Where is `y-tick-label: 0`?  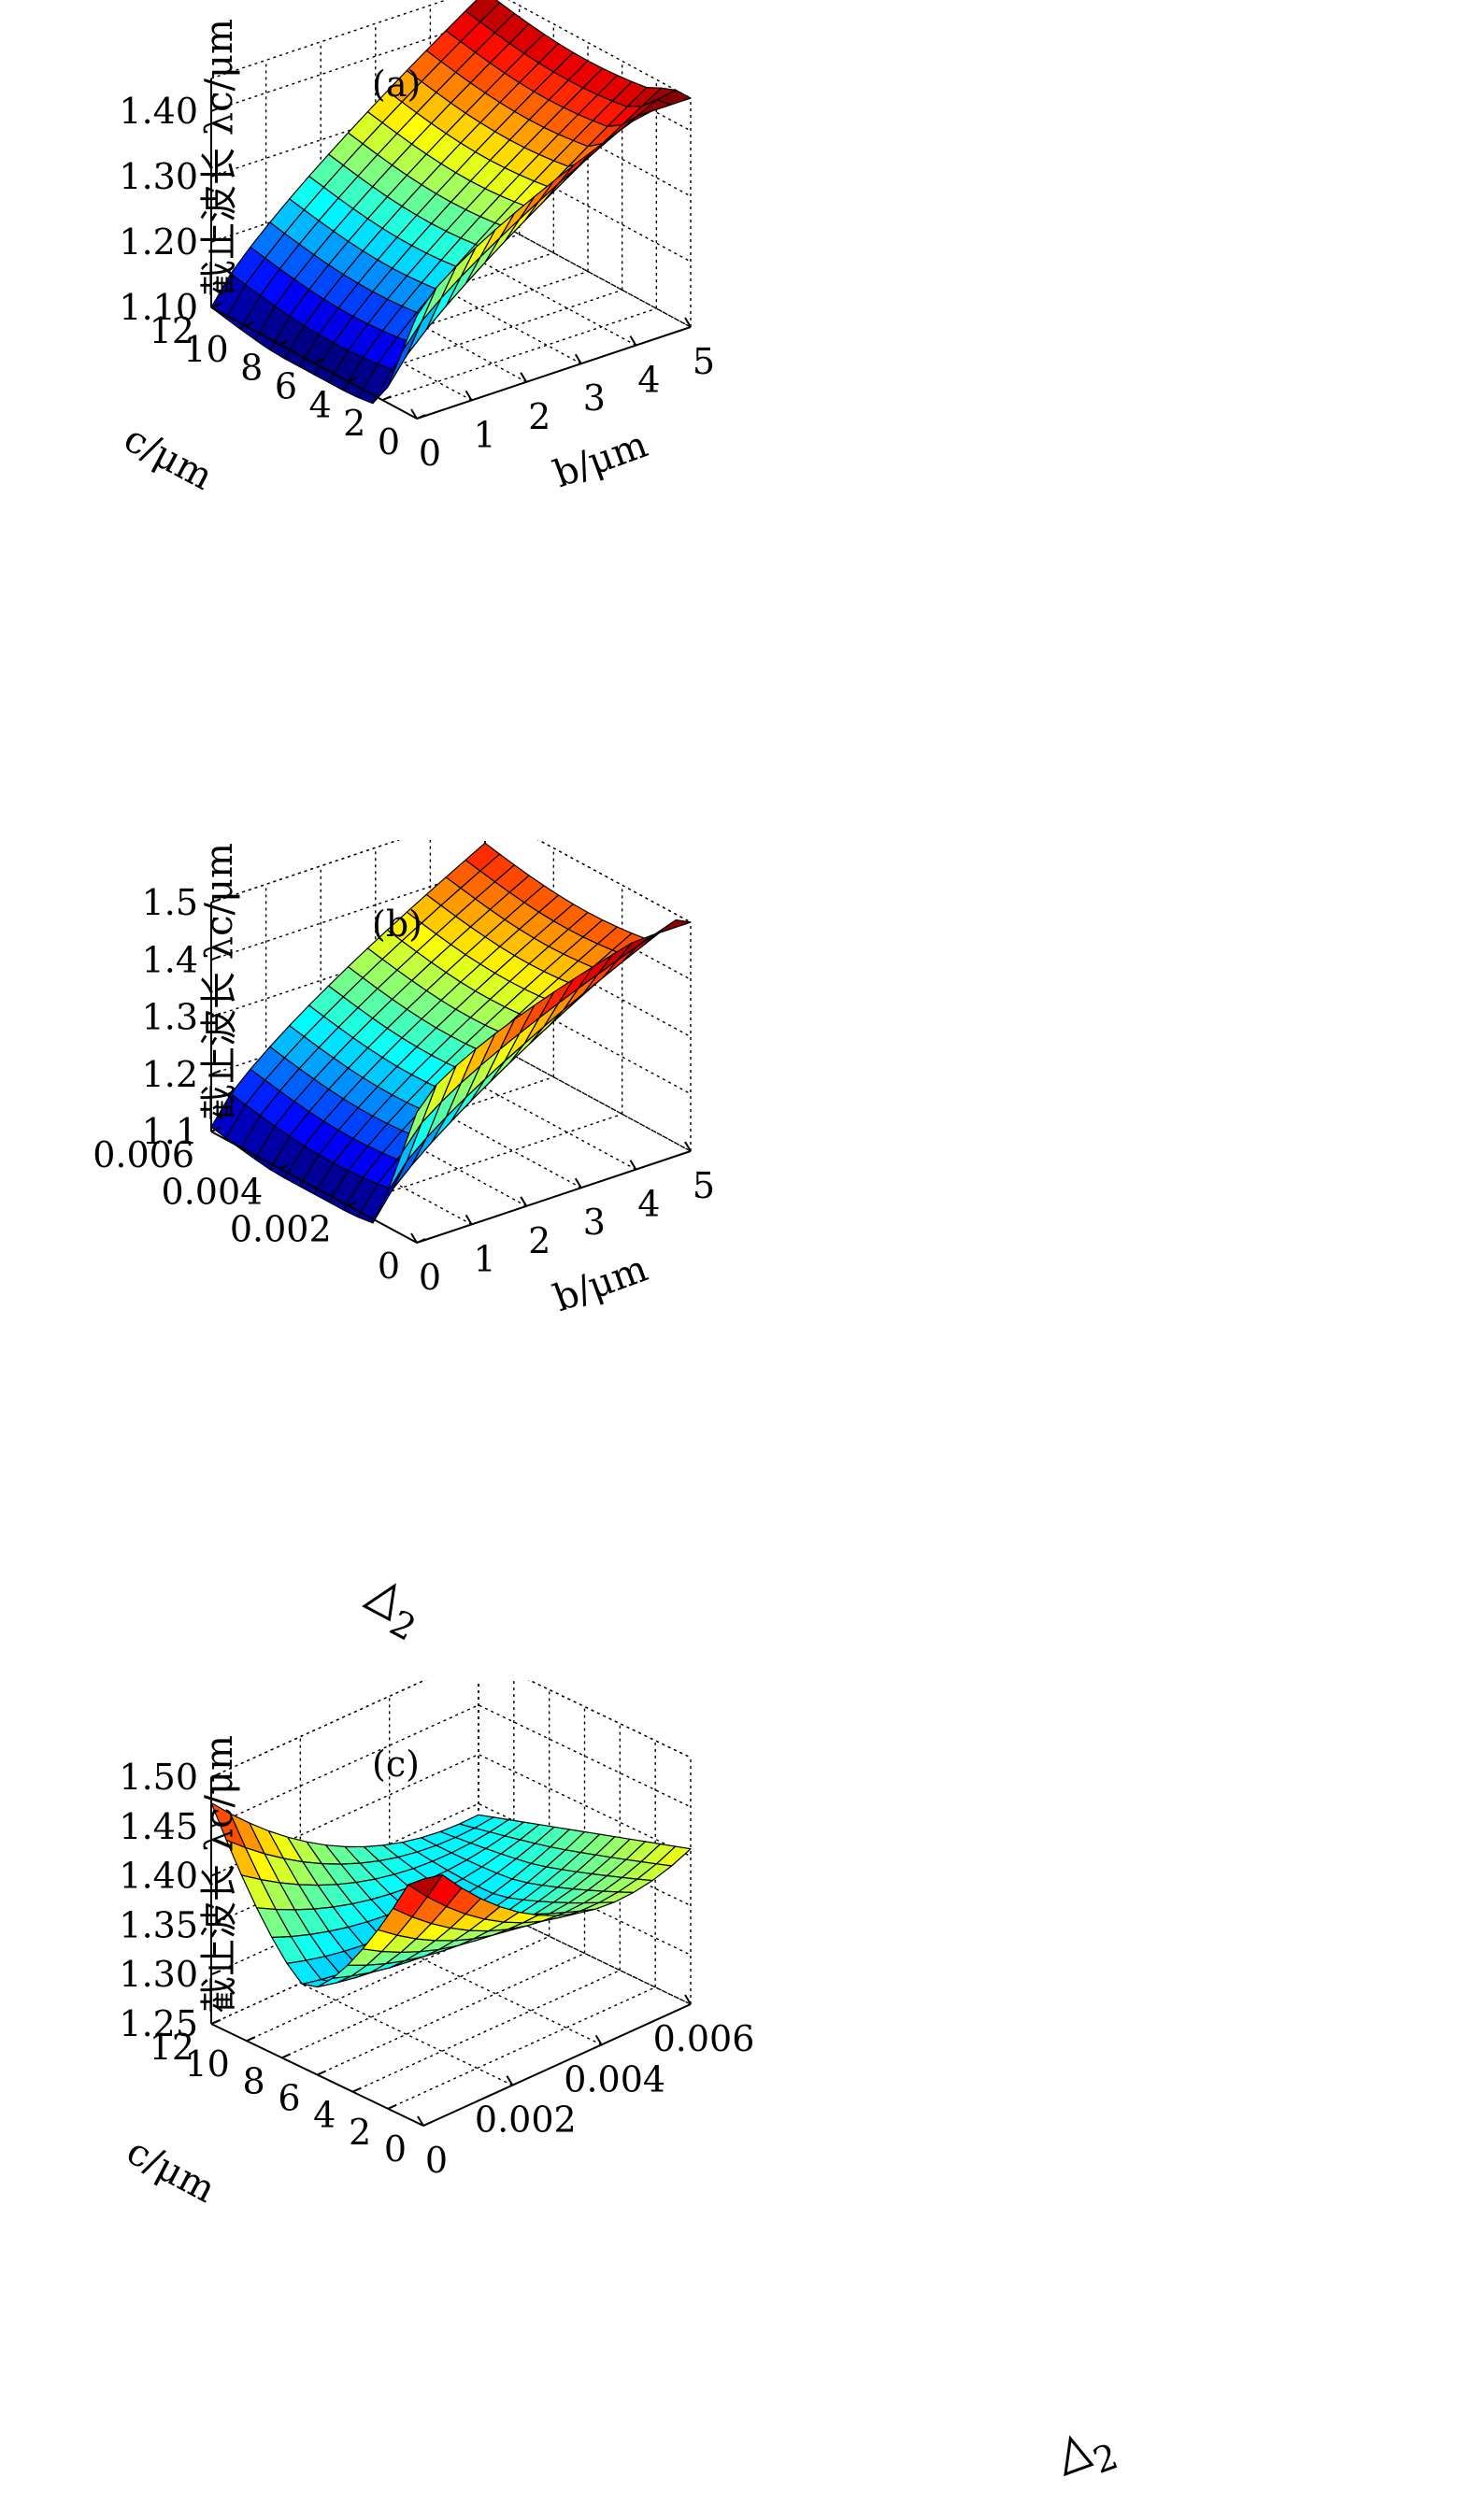 y-tick-label: 0 is located at coordinates (389, 1266).